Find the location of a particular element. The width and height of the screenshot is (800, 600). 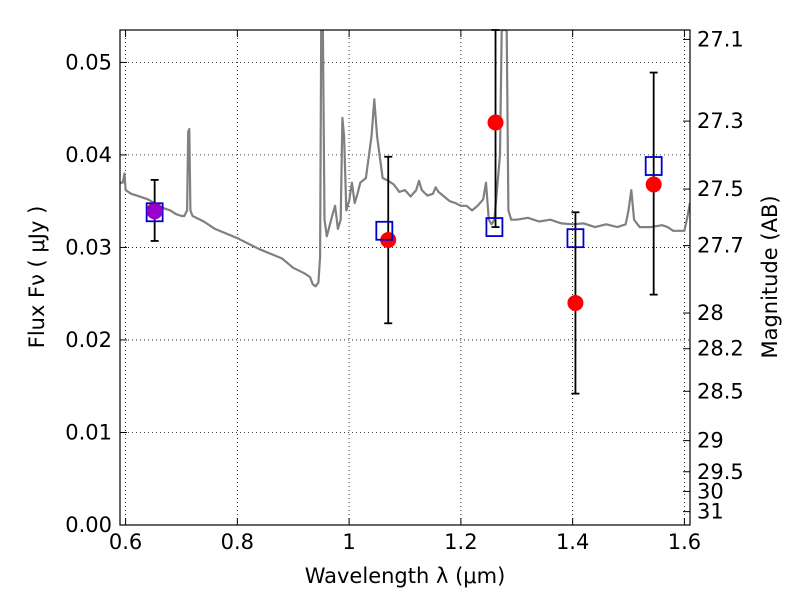

x-tick-label: 0.8 is located at coordinates (237, 542).